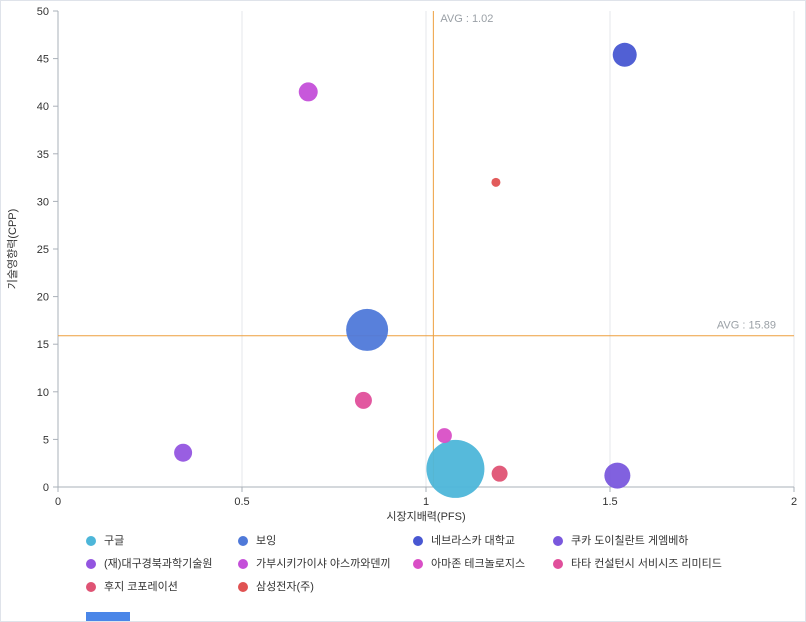  I want to click on legend-label: 후지 코포레이션, so click(141, 587).